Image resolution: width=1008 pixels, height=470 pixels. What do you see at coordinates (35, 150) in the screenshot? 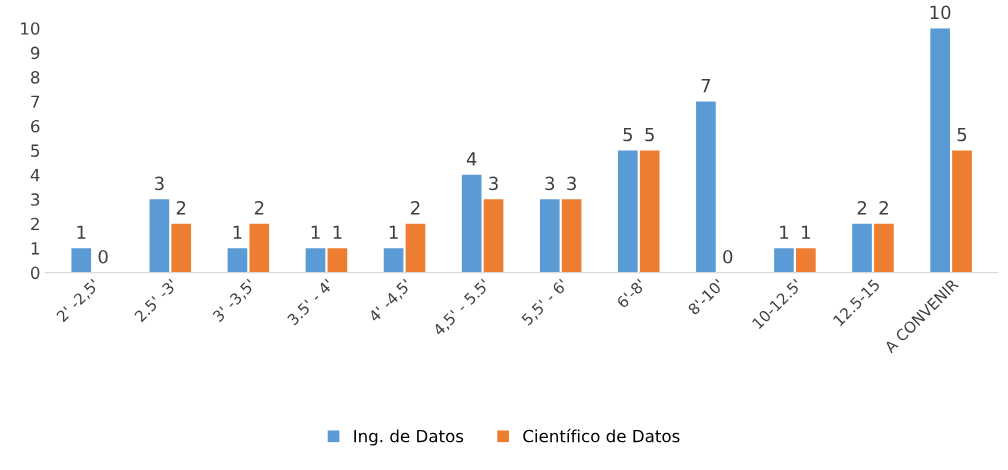
I see `y-tick-label: 5` at bounding box center [35, 150].